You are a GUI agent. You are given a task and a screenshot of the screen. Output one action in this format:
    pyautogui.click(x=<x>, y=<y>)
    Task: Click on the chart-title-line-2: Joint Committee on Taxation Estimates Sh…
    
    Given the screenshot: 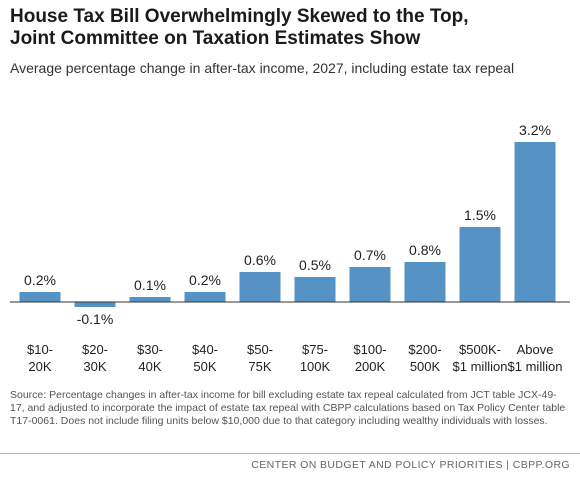 What is the action you would take?
    pyautogui.click(x=215, y=38)
    